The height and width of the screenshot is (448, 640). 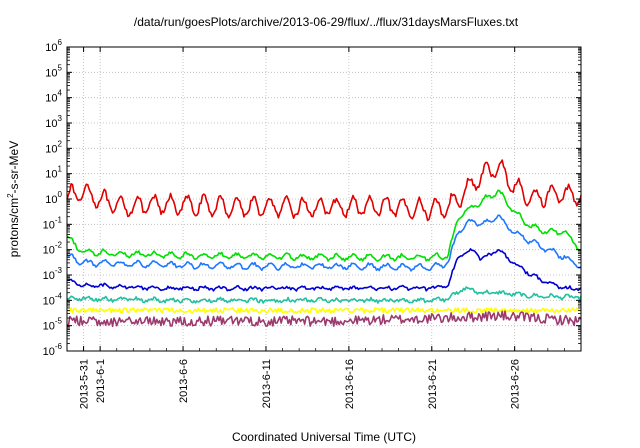 I want to click on x-tick-label: 2013-6-26, so click(x=516, y=384).